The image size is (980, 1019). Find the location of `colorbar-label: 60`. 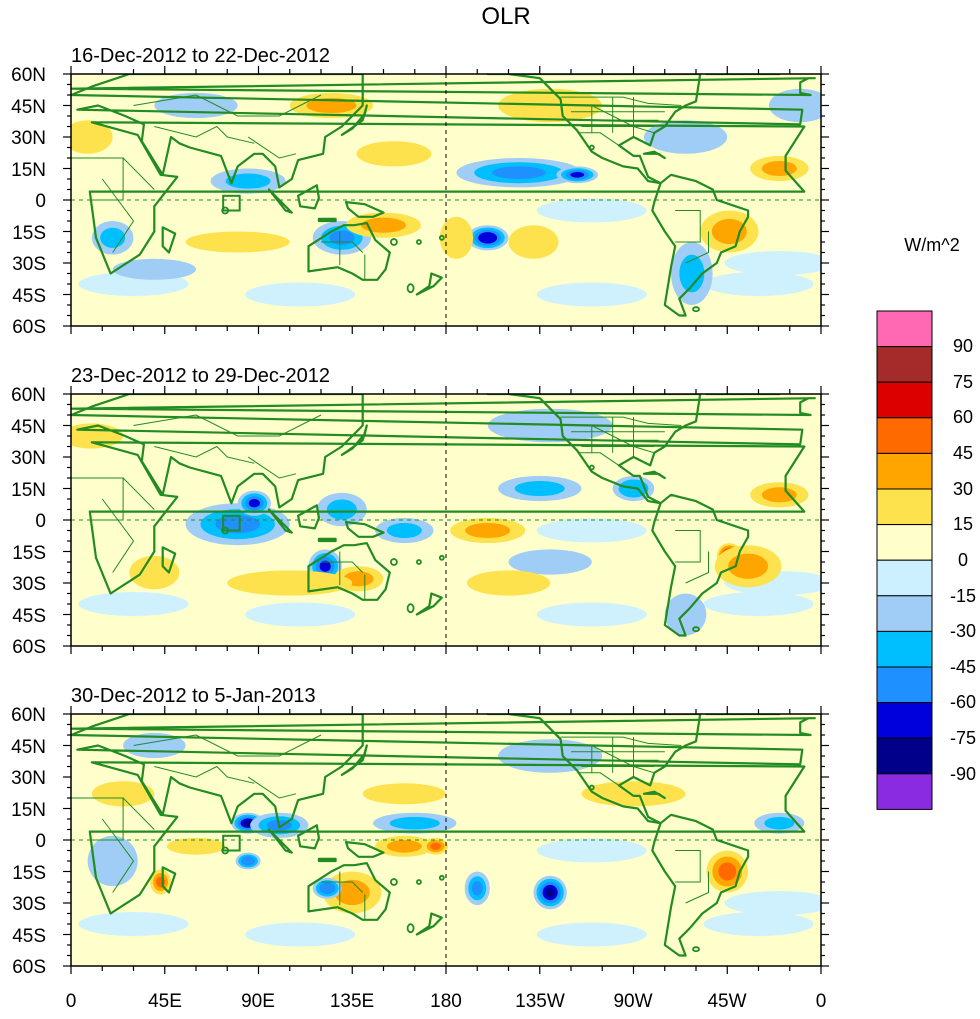

colorbar-label: 60 is located at coordinates (963, 417).